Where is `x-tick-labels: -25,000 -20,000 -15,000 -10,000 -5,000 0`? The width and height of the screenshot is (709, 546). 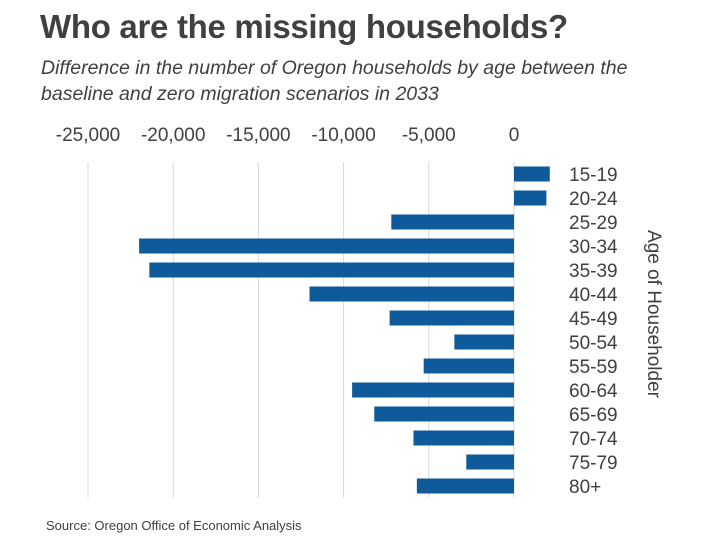
x-tick-labels: -25,000 -20,000 -15,000 -10,000 -5,000 0 is located at coordinates (288, 135).